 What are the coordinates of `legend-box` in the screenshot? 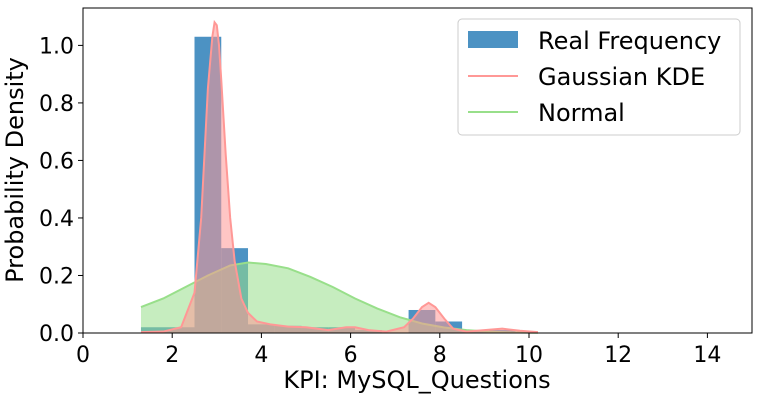 It's located at (599, 77).